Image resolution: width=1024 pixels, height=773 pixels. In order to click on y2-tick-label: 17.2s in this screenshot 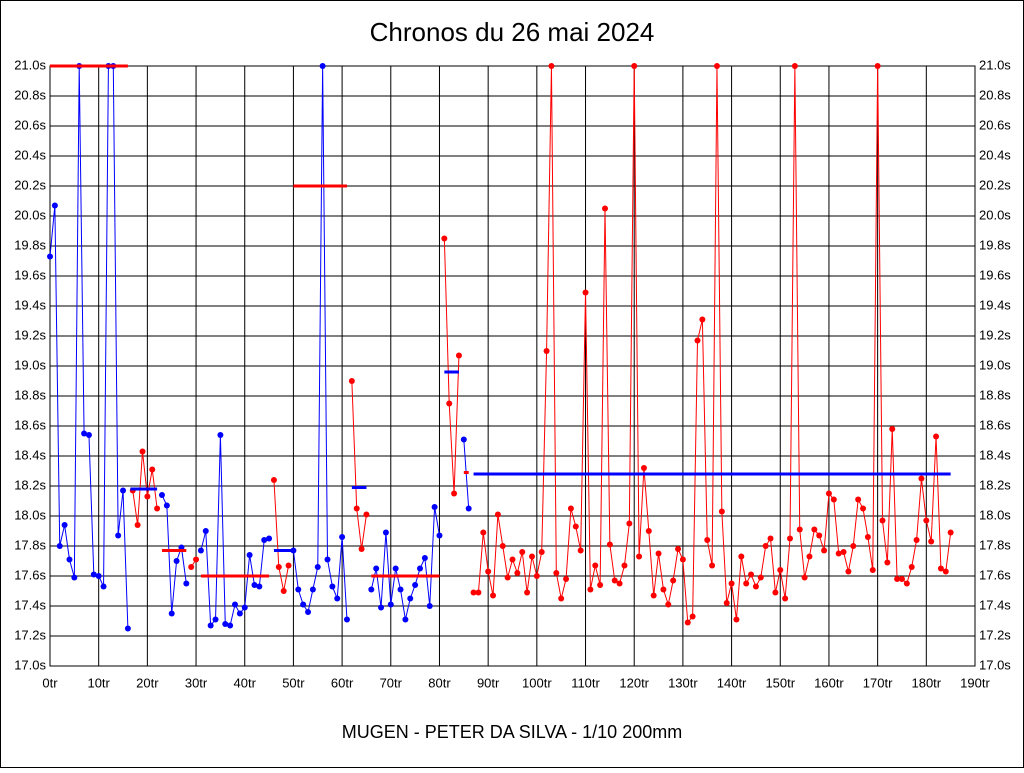, I will do `click(995, 634)`.